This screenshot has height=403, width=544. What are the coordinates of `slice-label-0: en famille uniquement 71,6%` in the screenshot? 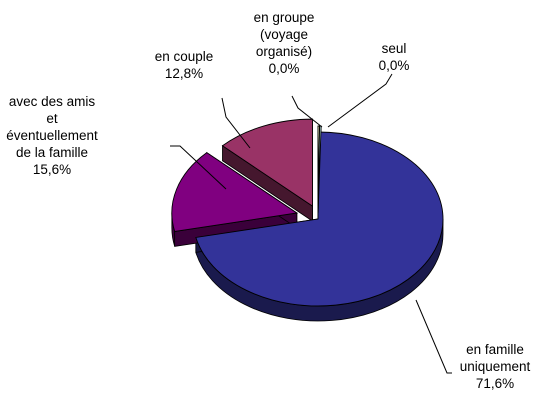 It's located at (495, 366).